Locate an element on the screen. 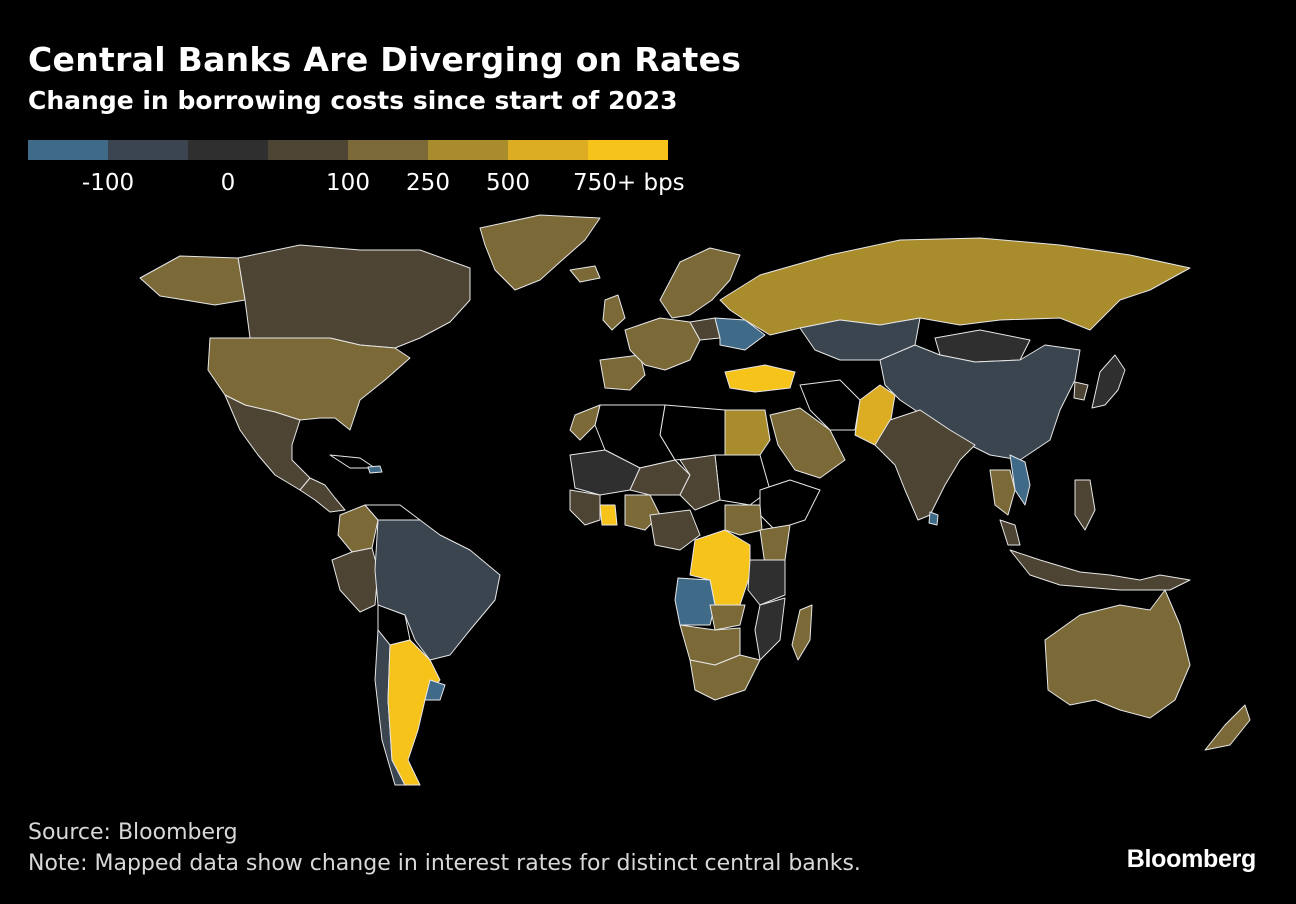 The image size is (1296, 904). legend-tick-minus-100: -100 is located at coordinates (108, 183).